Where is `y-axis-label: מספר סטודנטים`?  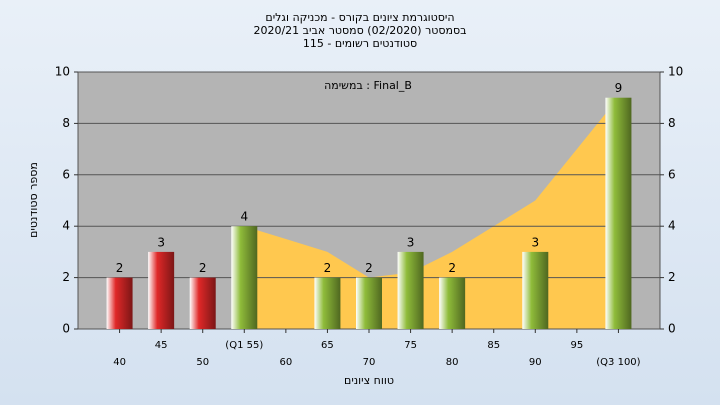
y-axis-label: מספר סטודנטים is located at coordinates (33, 200).